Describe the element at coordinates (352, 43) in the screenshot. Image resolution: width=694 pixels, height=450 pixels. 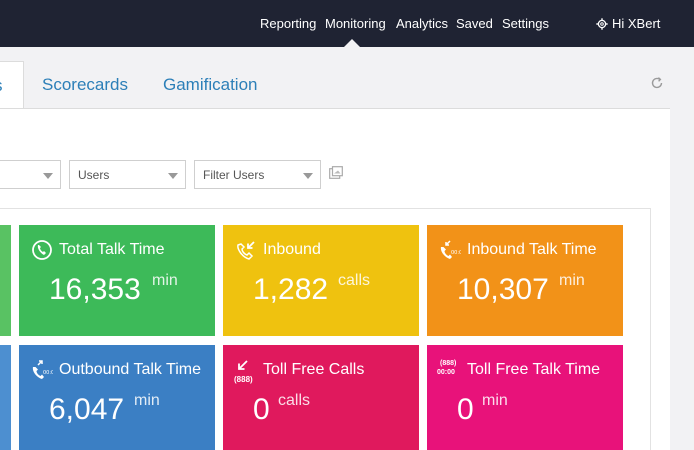
I see `active-nav-indicator` at that location.